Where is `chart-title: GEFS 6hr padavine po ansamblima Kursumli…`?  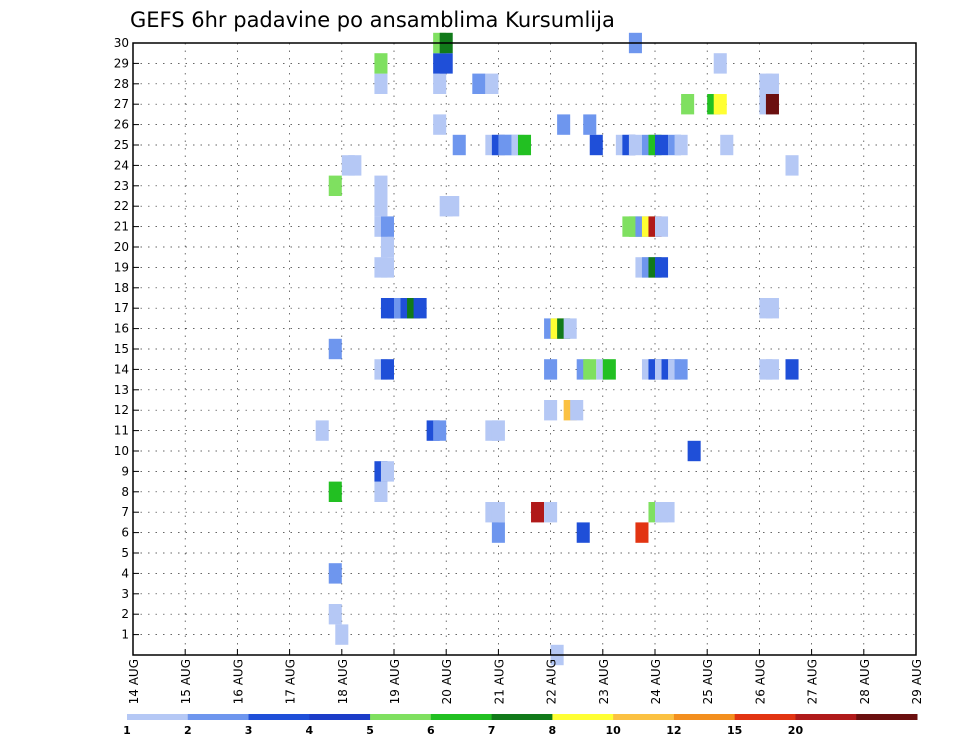
chart-title: GEFS 6hr padavine po ansamblima Kursumli… is located at coordinates (372, 20).